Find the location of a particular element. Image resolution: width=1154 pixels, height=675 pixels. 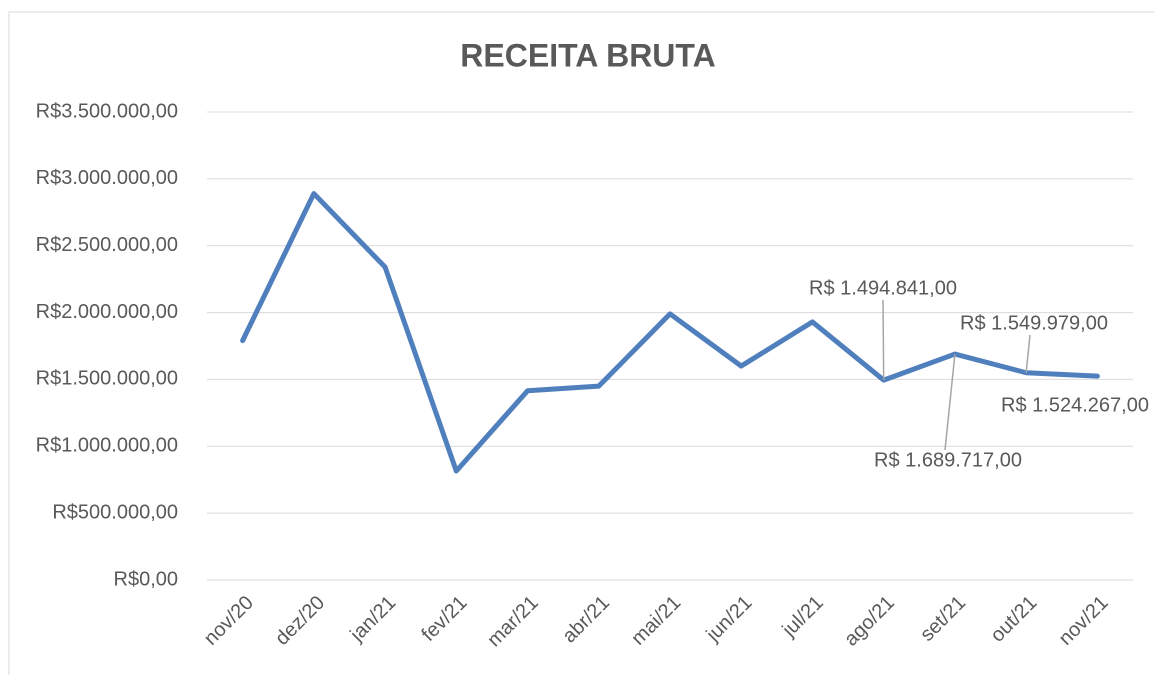

data-label: R$ 1.689.717,00 is located at coordinates (948, 460).